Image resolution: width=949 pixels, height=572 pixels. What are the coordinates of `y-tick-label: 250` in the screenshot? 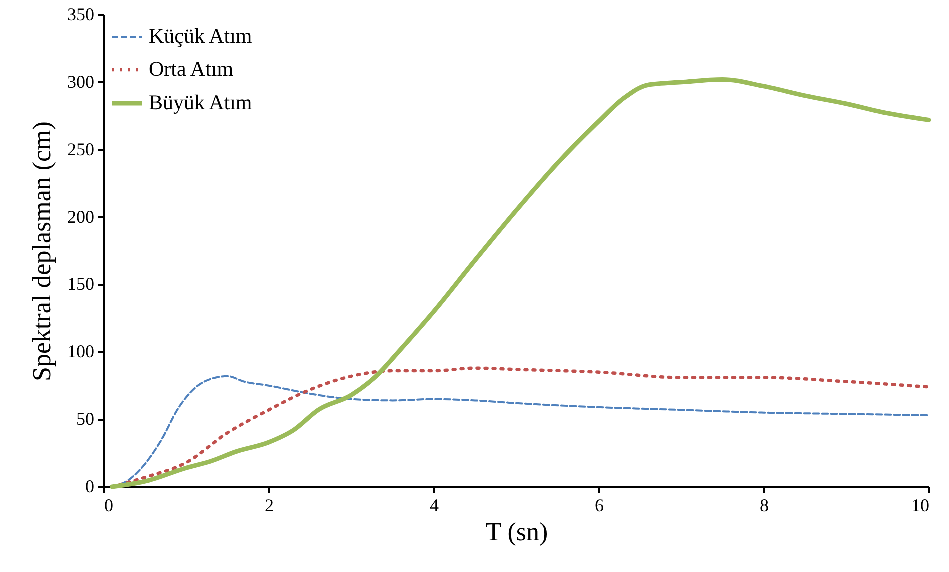 It's located at (81, 149).